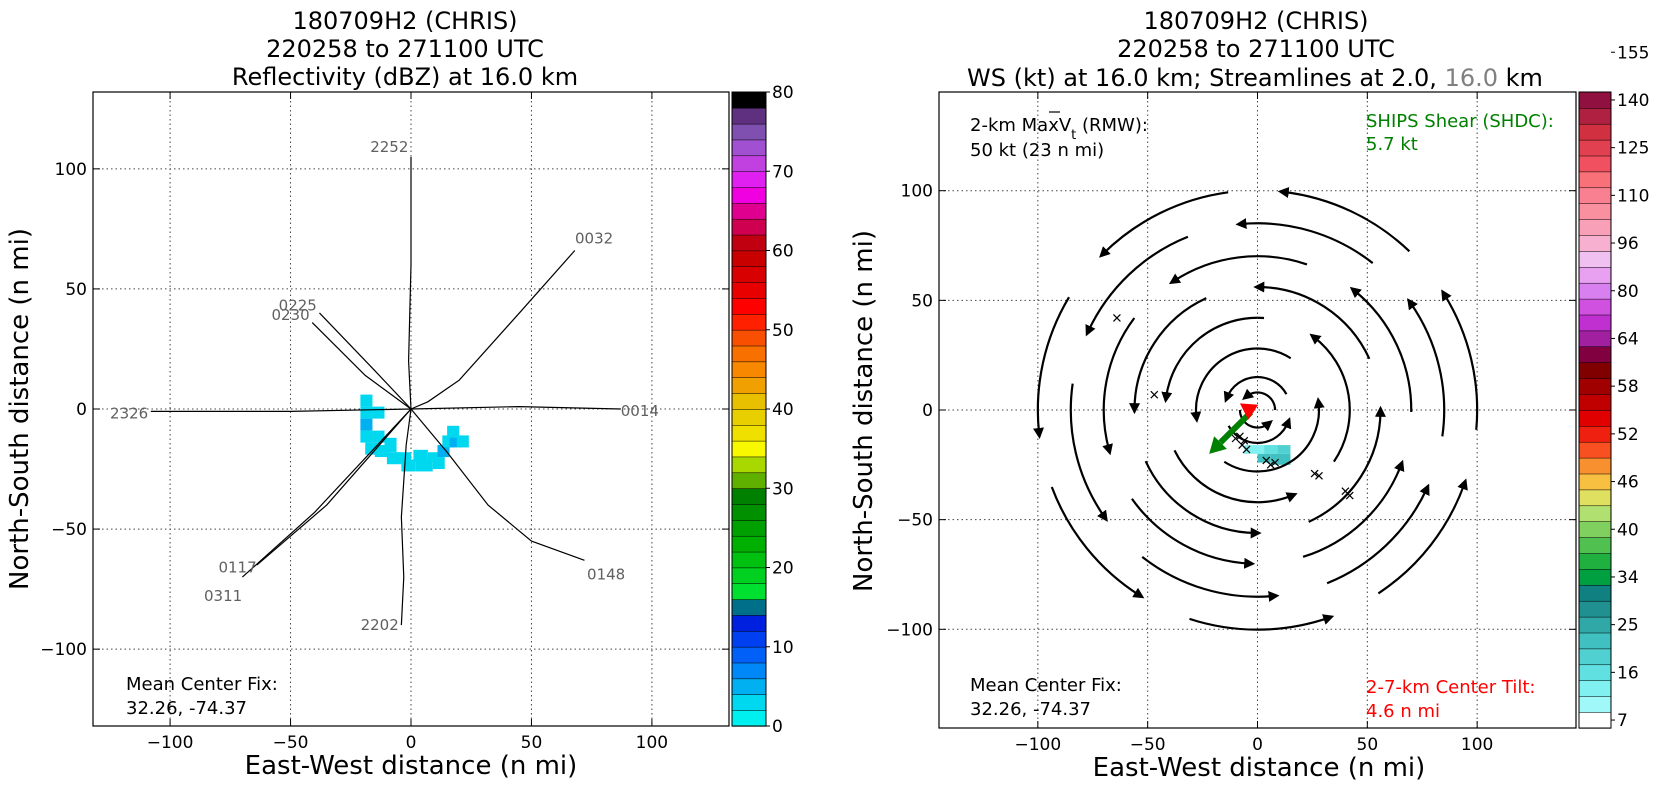 The image size is (1654, 786). Describe the element at coordinates (405, 77) in the screenshot. I see `left-title-line-3: Reflectivity (dBZ) at 16.0 km` at that location.